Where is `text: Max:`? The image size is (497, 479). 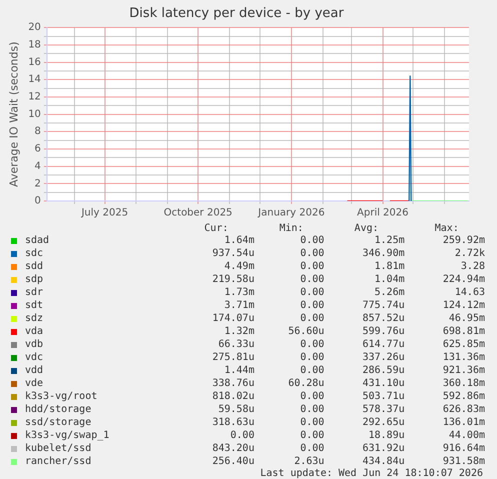 text: Max: is located at coordinates (447, 228).